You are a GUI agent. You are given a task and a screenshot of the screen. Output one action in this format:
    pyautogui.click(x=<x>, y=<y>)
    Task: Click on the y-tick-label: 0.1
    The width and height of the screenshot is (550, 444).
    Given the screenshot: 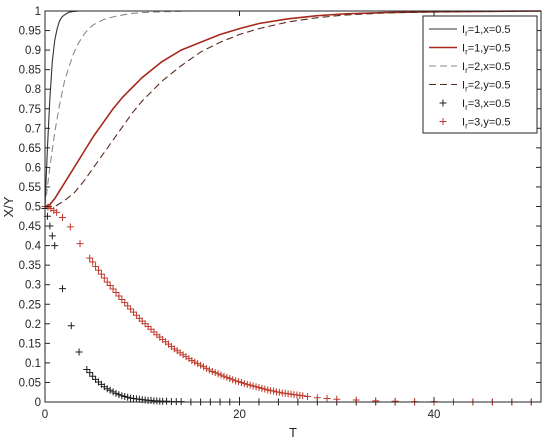 What is the action you would take?
    pyautogui.click(x=33, y=364)
    